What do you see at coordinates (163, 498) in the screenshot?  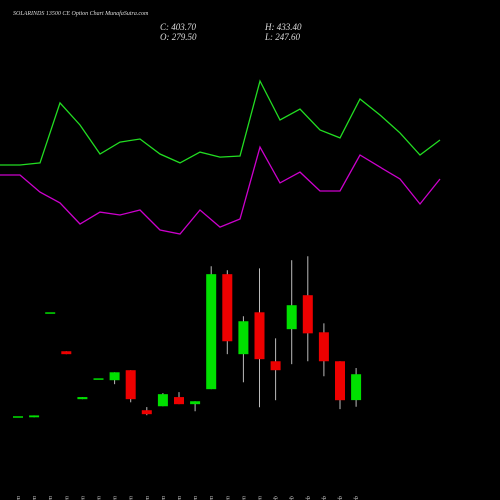 I see `x-tick-label: 22 Jan` at bounding box center [163, 498].